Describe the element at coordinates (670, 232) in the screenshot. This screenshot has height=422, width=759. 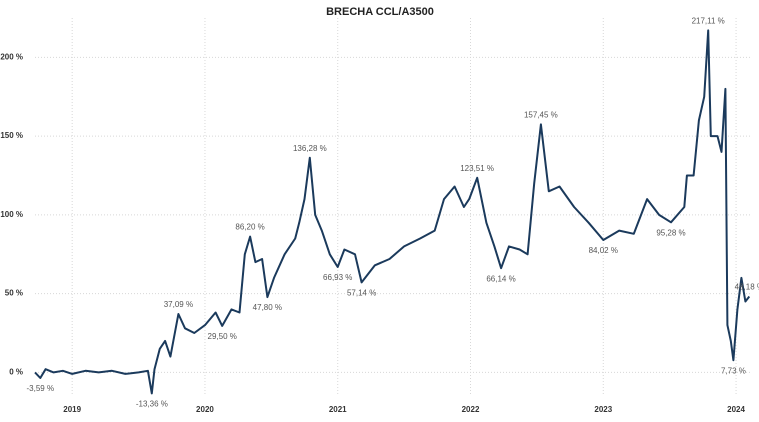
I see `data-label: 95,28 %` at that location.